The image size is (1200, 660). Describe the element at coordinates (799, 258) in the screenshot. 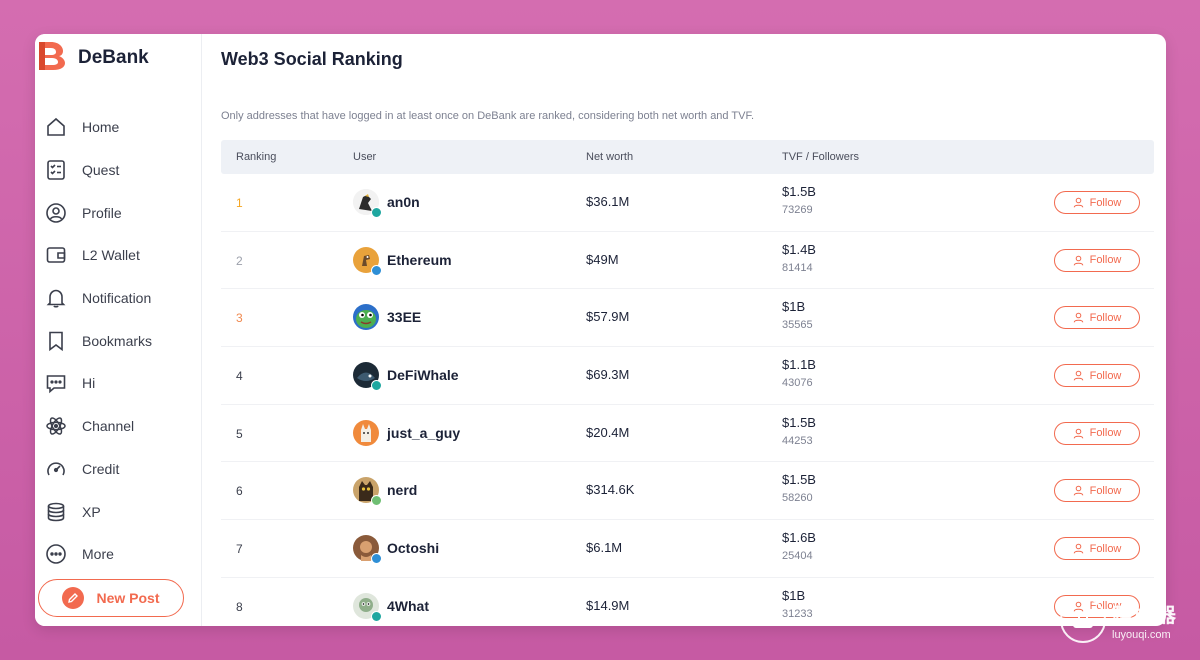

I see `tvf-cell: $1.4B 81414` at that location.